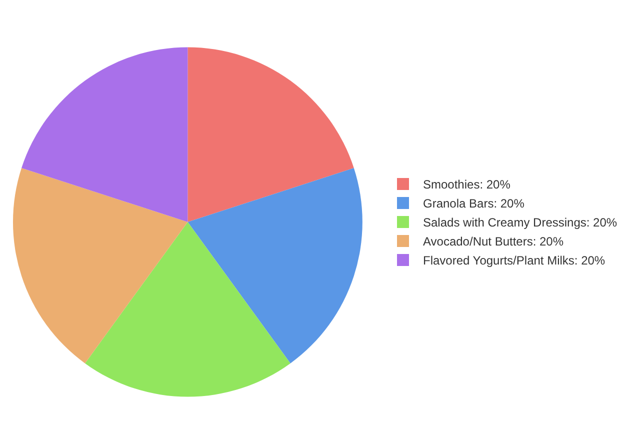 Image resolution: width=640 pixels, height=444 pixels. Describe the element at coordinates (493, 241) in the screenshot. I see `legend-label: Avocado/Nut Butters: 20%` at that location.